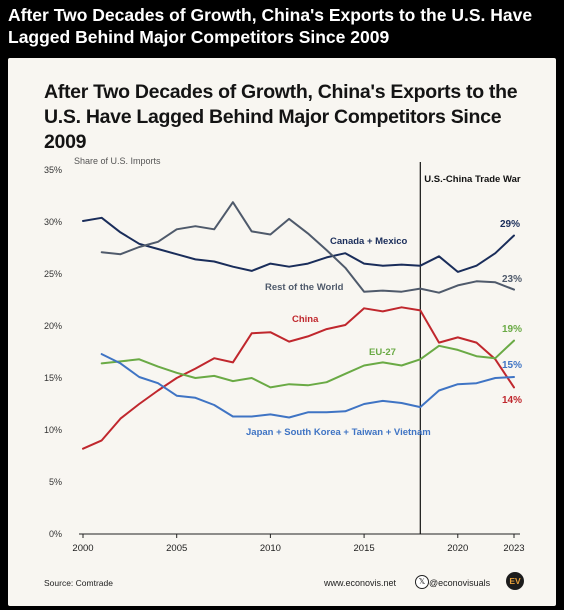 The width and height of the screenshot is (564, 610). I want to click on end-label-1: 23%, so click(512, 279).